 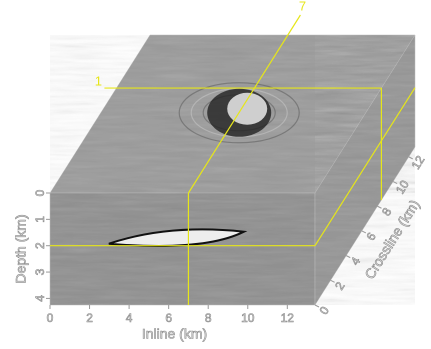 I want to click on x-tick-label: 4, so click(x=129, y=318).